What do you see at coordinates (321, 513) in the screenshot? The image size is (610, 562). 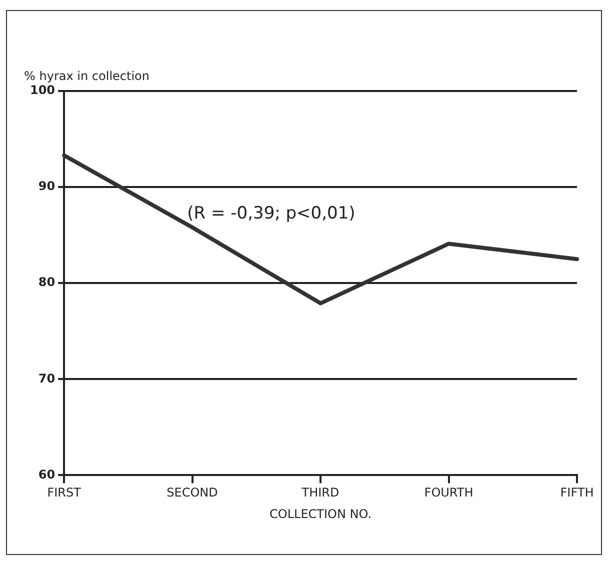 I see `x-axis-title: COLLECTION NO.` at bounding box center [321, 513].